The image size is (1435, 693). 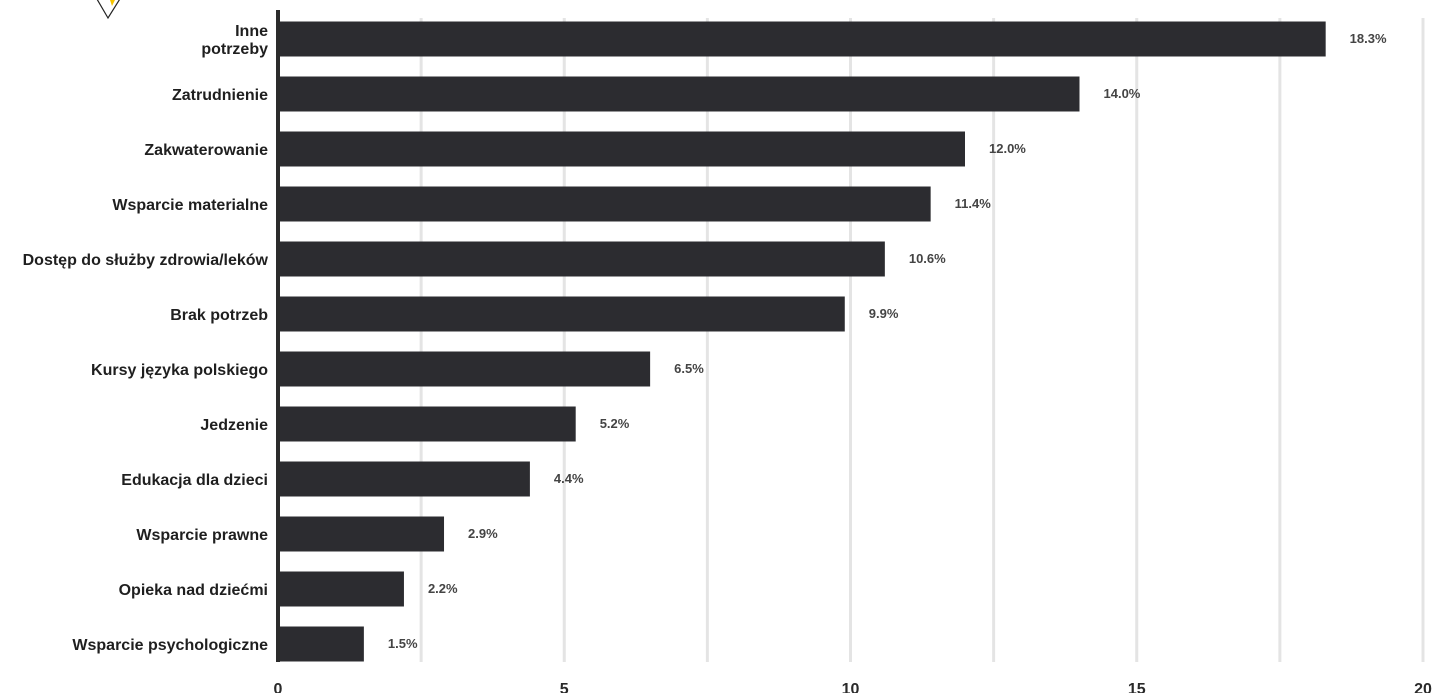 What do you see at coordinates (927, 258) in the screenshot?
I see `bar-value-label: 10.6%` at bounding box center [927, 258].